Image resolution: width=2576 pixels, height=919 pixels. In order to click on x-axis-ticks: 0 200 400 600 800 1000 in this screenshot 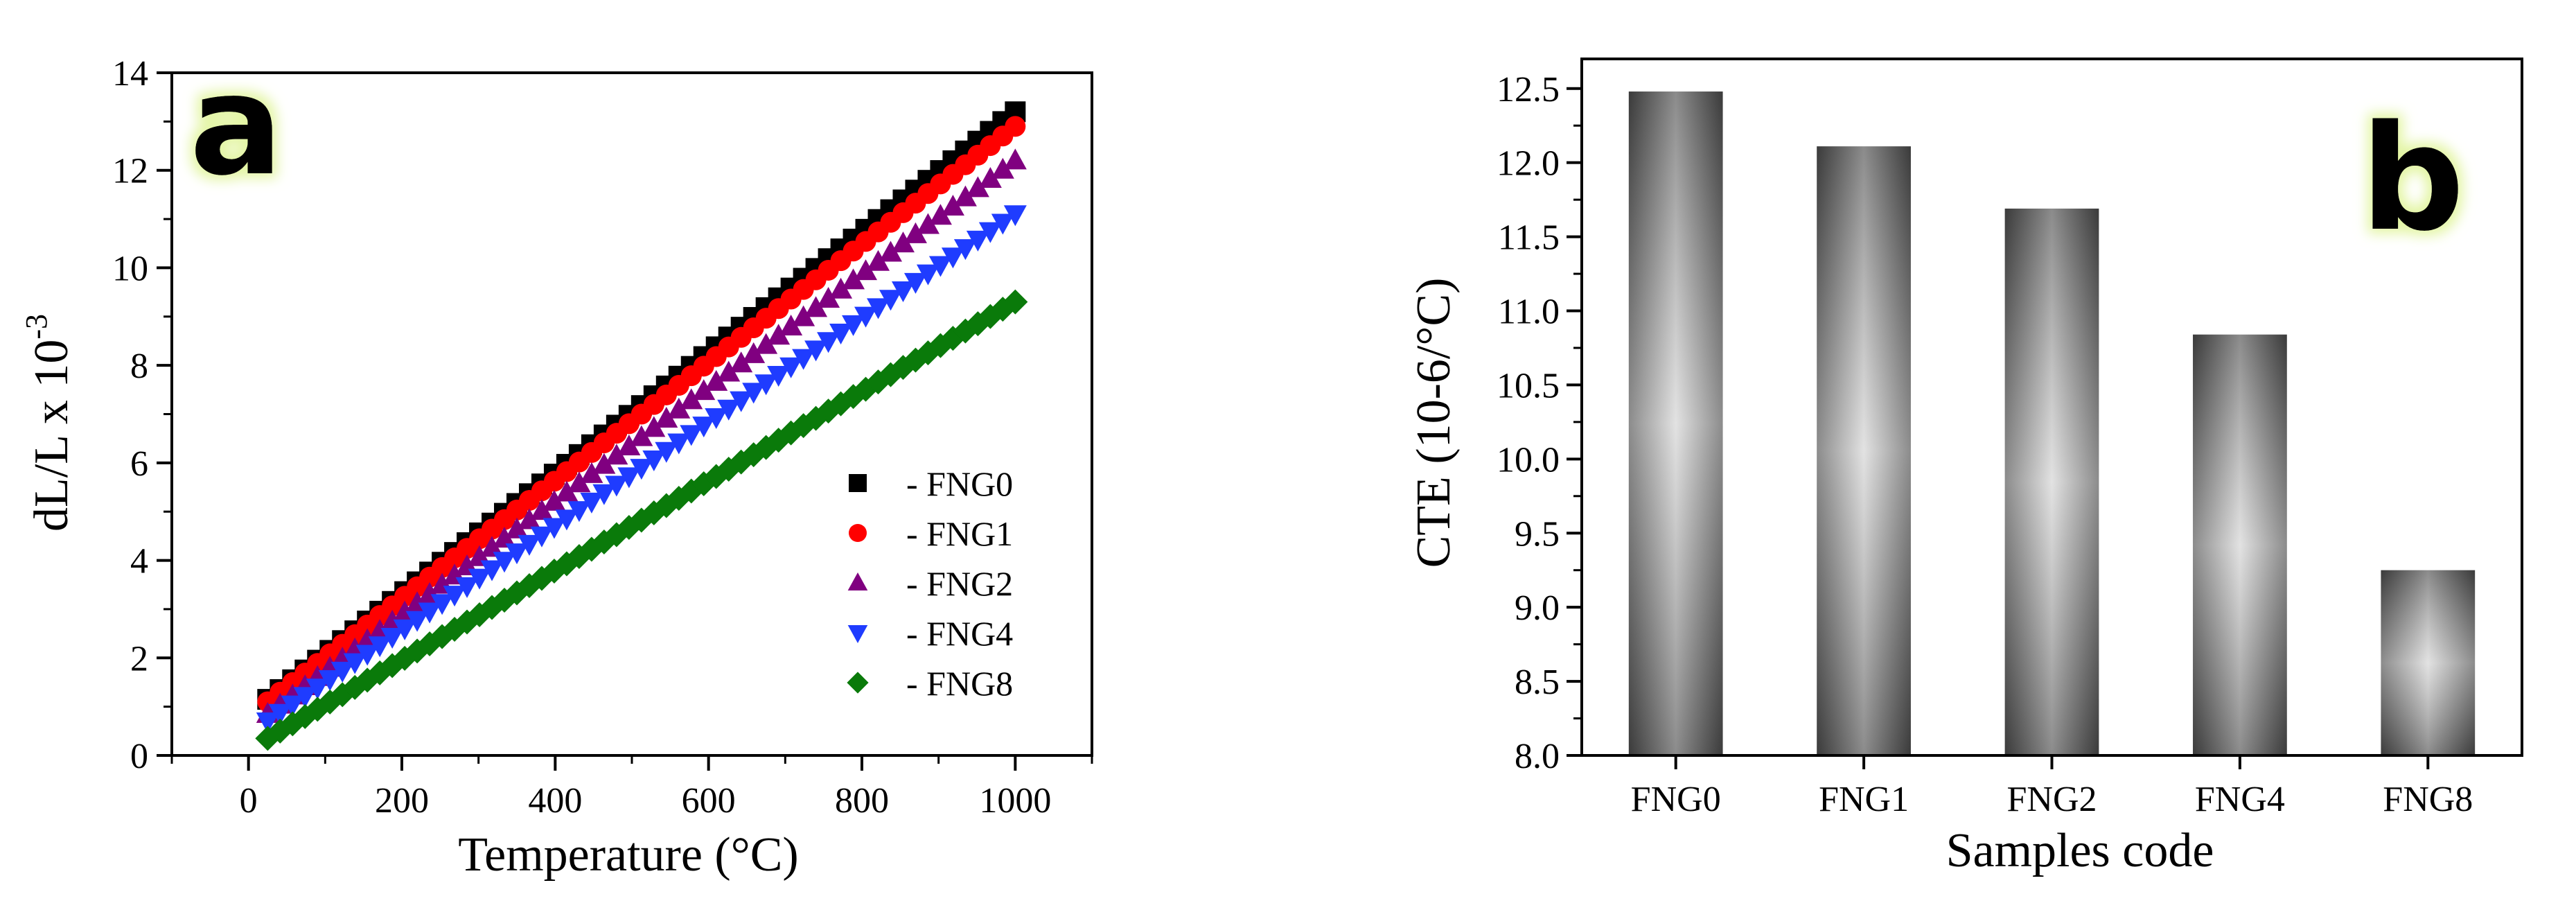, I will do `click(631, 788)`.